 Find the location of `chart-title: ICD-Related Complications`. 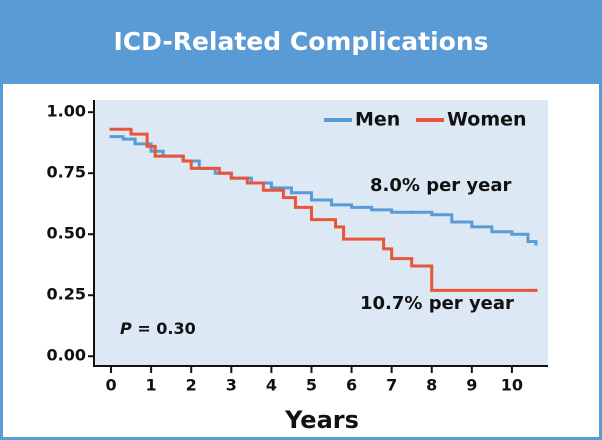

chart-title: ICD-Related Complications is located at coordinates (300, 41).